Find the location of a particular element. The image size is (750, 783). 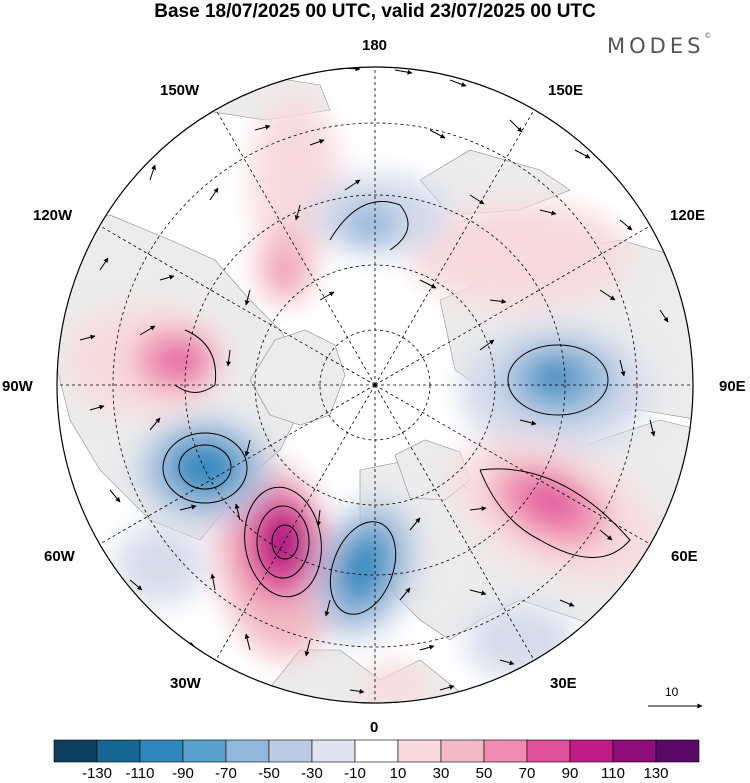

lon-label-0: 0 is located at coordinates (374, 727).